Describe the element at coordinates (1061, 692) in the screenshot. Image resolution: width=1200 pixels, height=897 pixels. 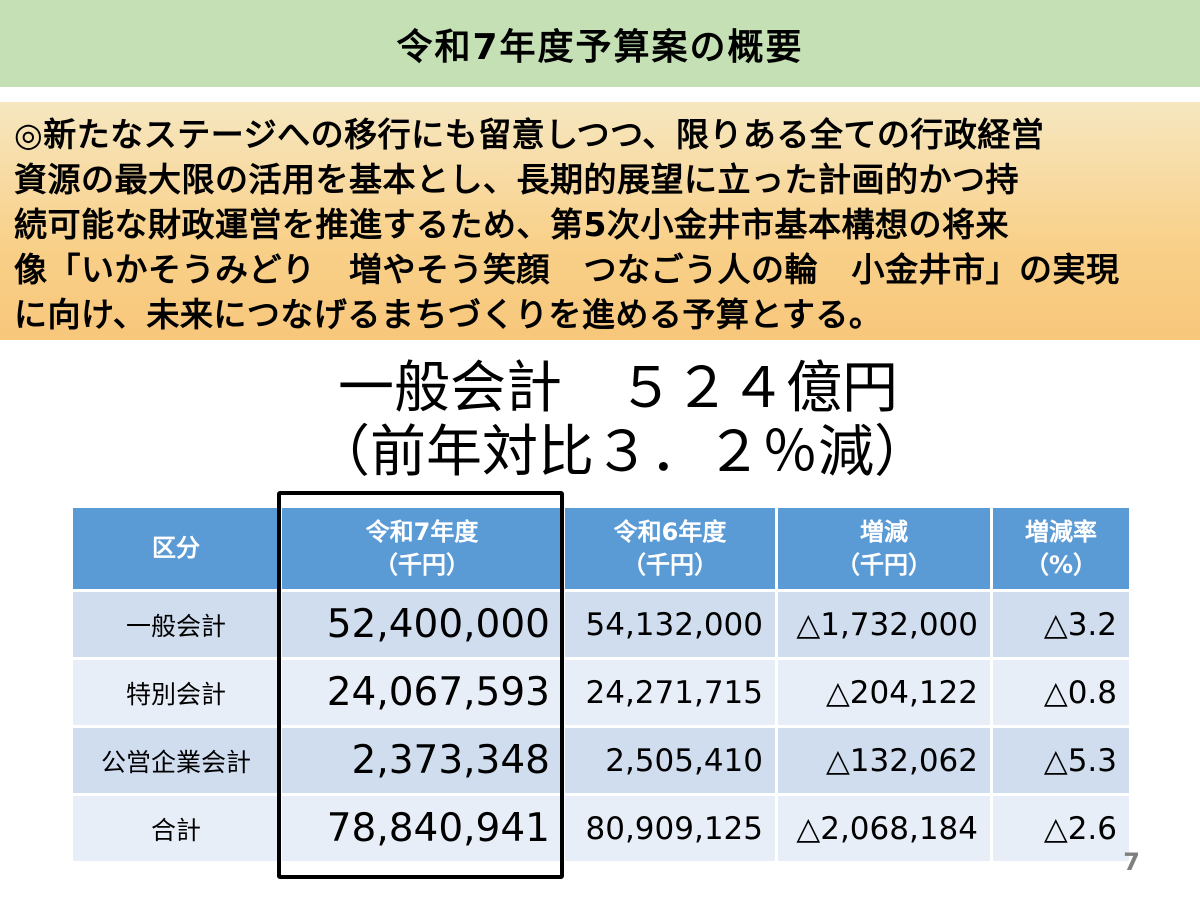
I see `row-rate-value: △0.8` at that location.